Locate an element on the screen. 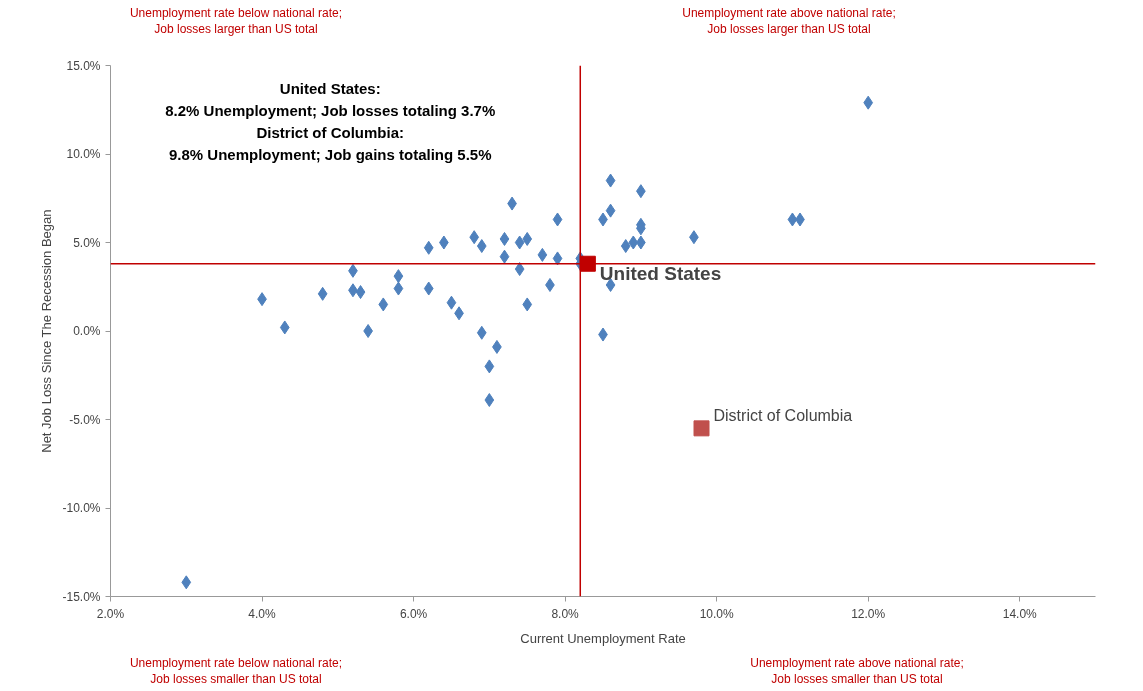 The height and width of the screenshot is (691, 1143). text: Unemployment rate above national rate; Job losses smaller than US total is located at coordinates (857, 671).